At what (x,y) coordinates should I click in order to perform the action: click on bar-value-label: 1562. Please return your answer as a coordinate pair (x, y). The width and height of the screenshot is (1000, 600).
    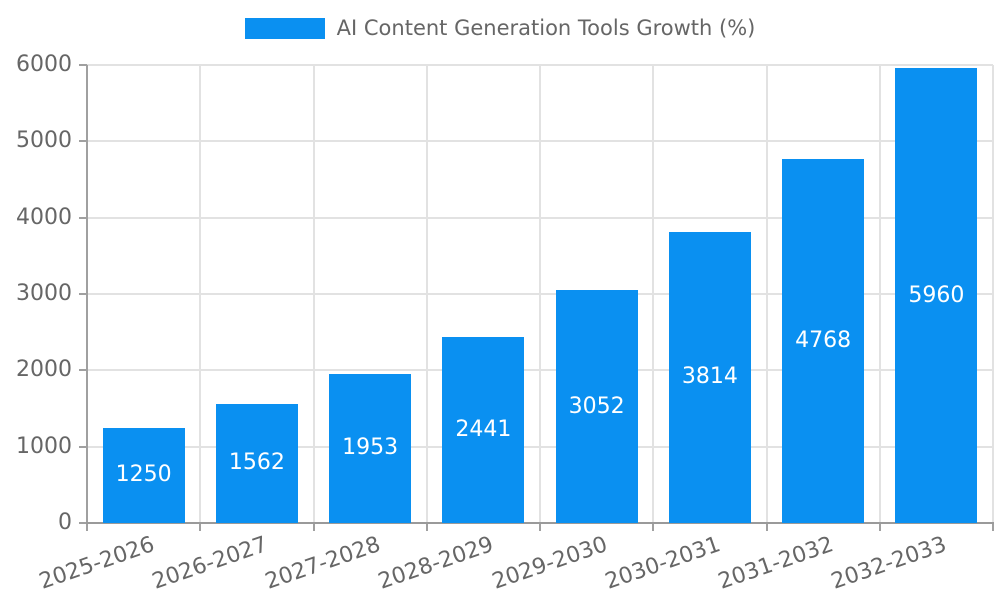
    Looking at the image, I should click on (256, 463).